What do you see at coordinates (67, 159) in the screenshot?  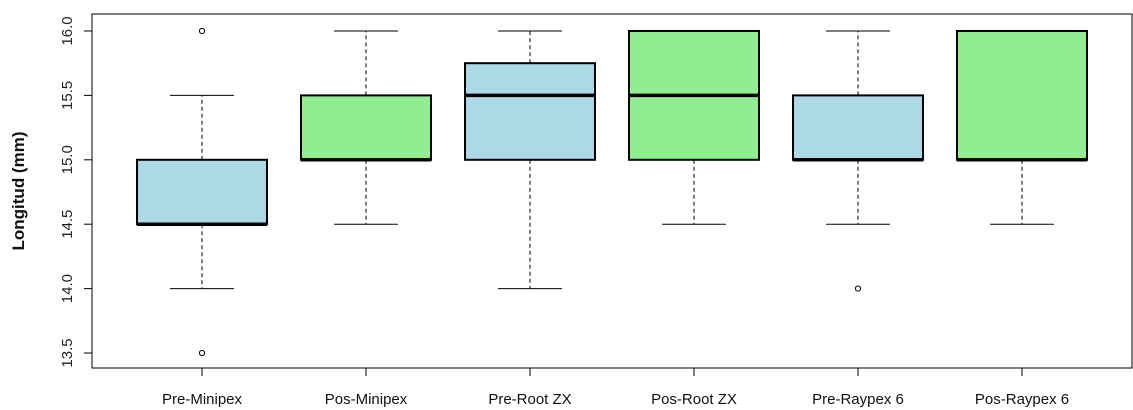 I see `y-tick-label-3: 15.0` at bounding box center [67, 159].